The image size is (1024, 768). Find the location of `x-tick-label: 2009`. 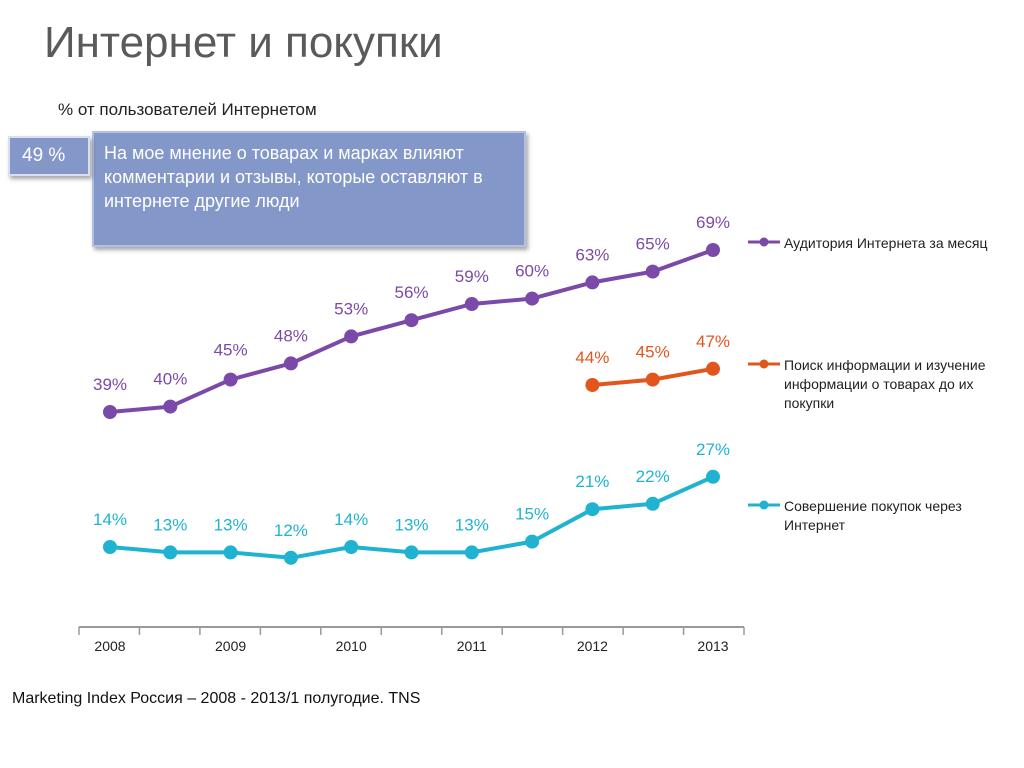

x-tick-label: 2009 is located at coordinates (230, 646).